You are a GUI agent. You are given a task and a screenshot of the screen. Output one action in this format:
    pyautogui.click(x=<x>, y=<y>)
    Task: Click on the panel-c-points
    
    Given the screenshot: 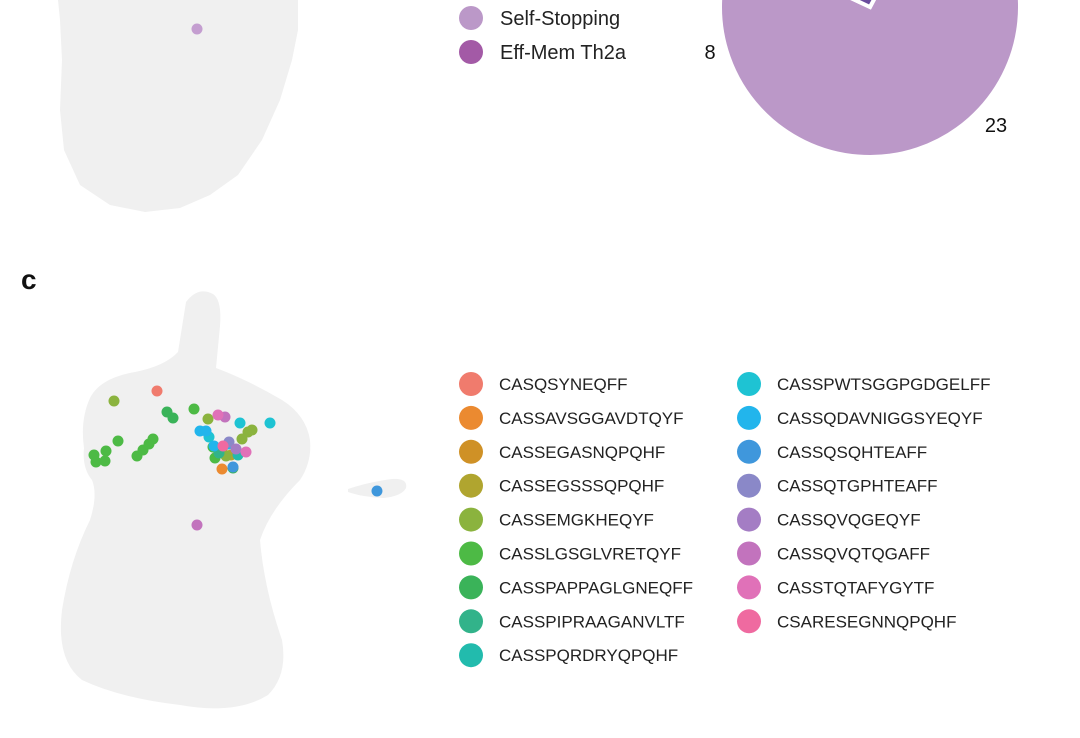 What is the action you would take?
    pyautogui.click(x=235, y=458)
    